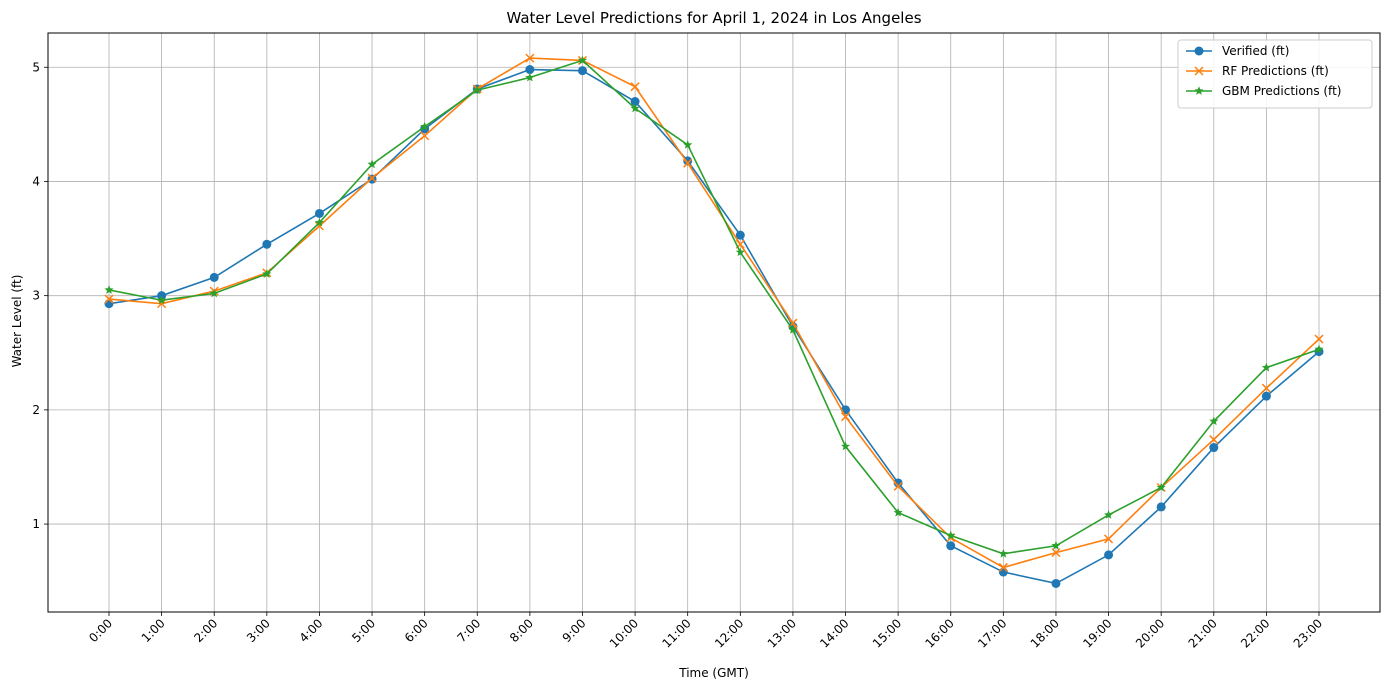 Image resolution: width=1390 pixels, height=690 pixels. Describe the element at coordinates (1097, 633) in the screenshot. I see `x-tick-label: 19:00` at that location.